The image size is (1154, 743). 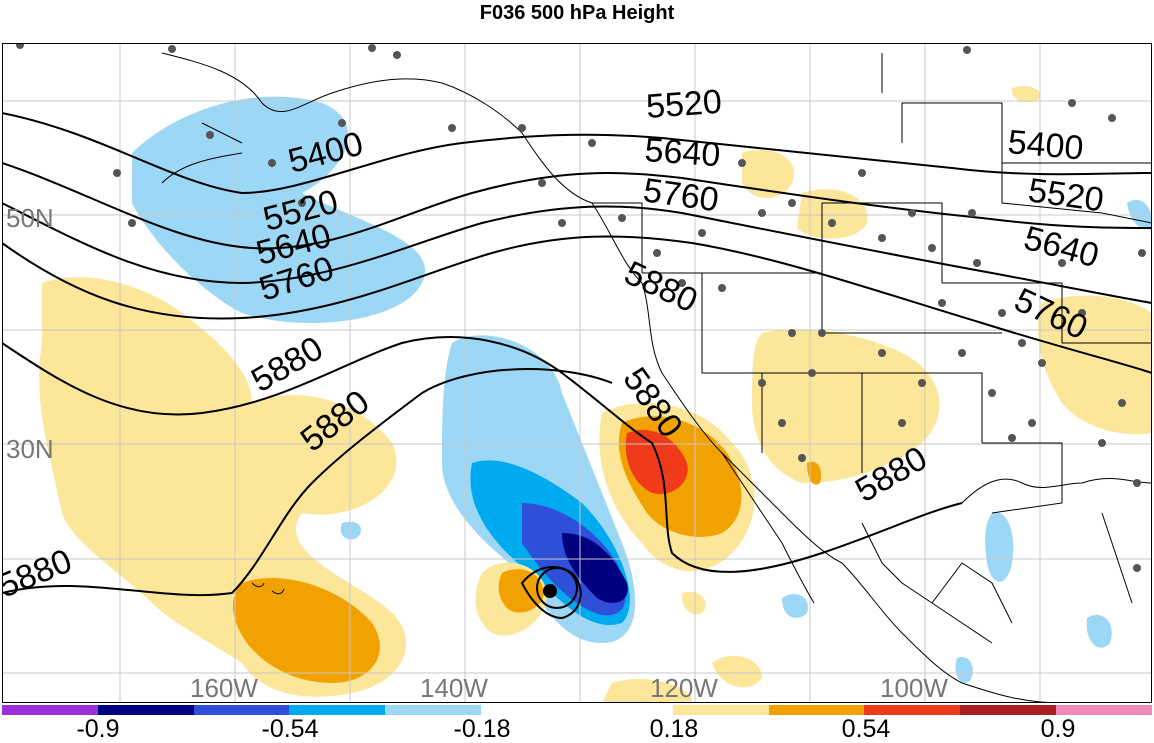 What do you see at coordinates (577, 729) in the screenshot?
I see `colorbar-labels: -0.9 -0.54 -0.18 0.18 0.54 0.9` at bounding box center [577, 729].